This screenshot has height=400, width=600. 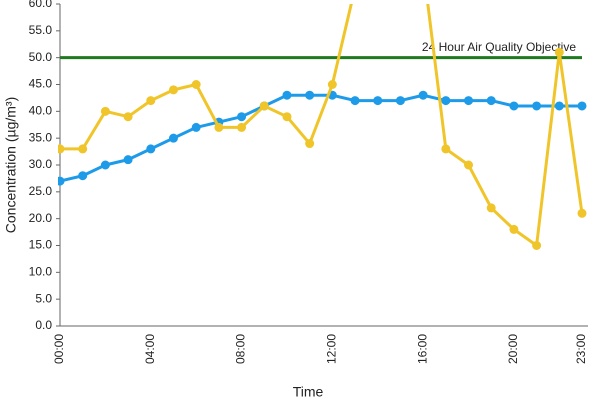 What do you see at coordinates (41, 272) in the screenshot?
I see `y-tick-label: 10.0` at bounding box center [41, 272].